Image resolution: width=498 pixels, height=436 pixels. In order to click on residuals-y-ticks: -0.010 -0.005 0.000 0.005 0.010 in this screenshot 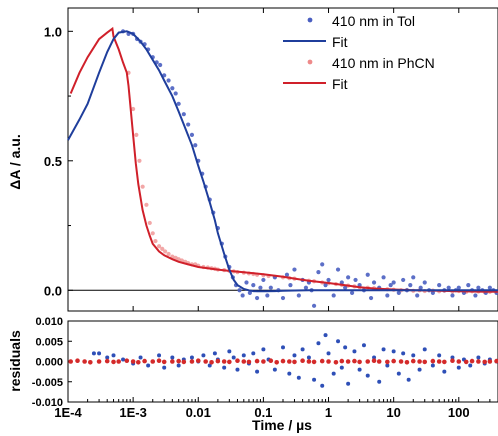, I will do `click(52, 362)`.